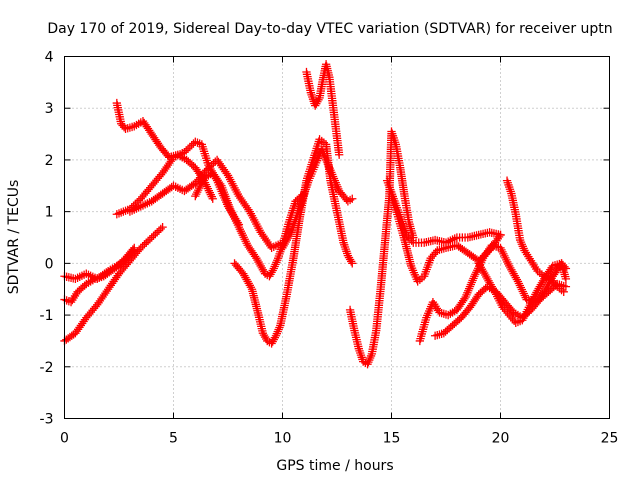 This screenshot has height=480, width=640. What do you see at coordinates (49, 161) in the screenshot?
I see `y-tick-label: 2` at bounding box center [49, 161].